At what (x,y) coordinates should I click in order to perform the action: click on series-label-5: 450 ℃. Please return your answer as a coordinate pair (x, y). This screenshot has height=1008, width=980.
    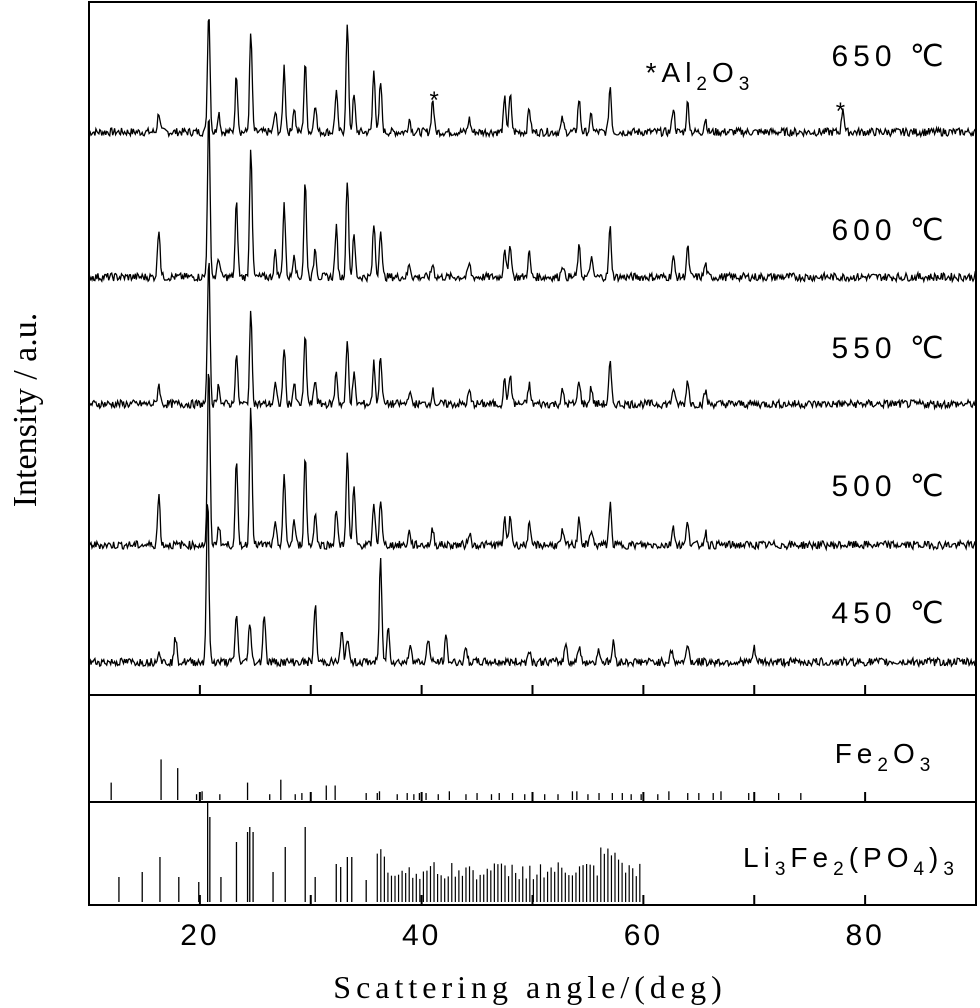
    Looking at the image, I should click on (889, 613).